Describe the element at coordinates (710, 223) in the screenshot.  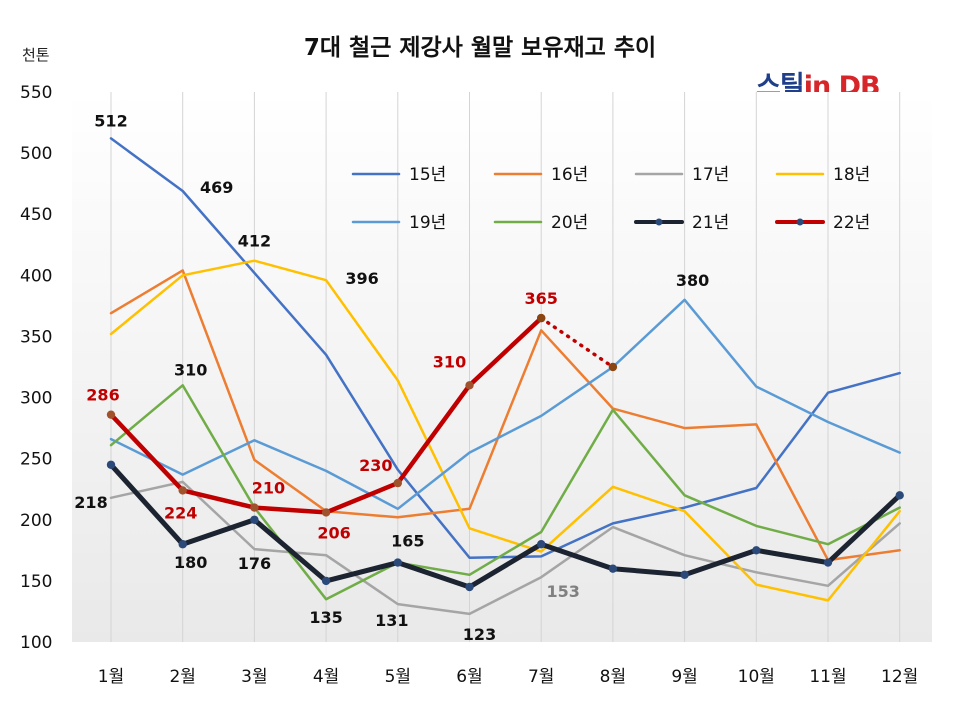
I see `svg-text: 21년` at that location.